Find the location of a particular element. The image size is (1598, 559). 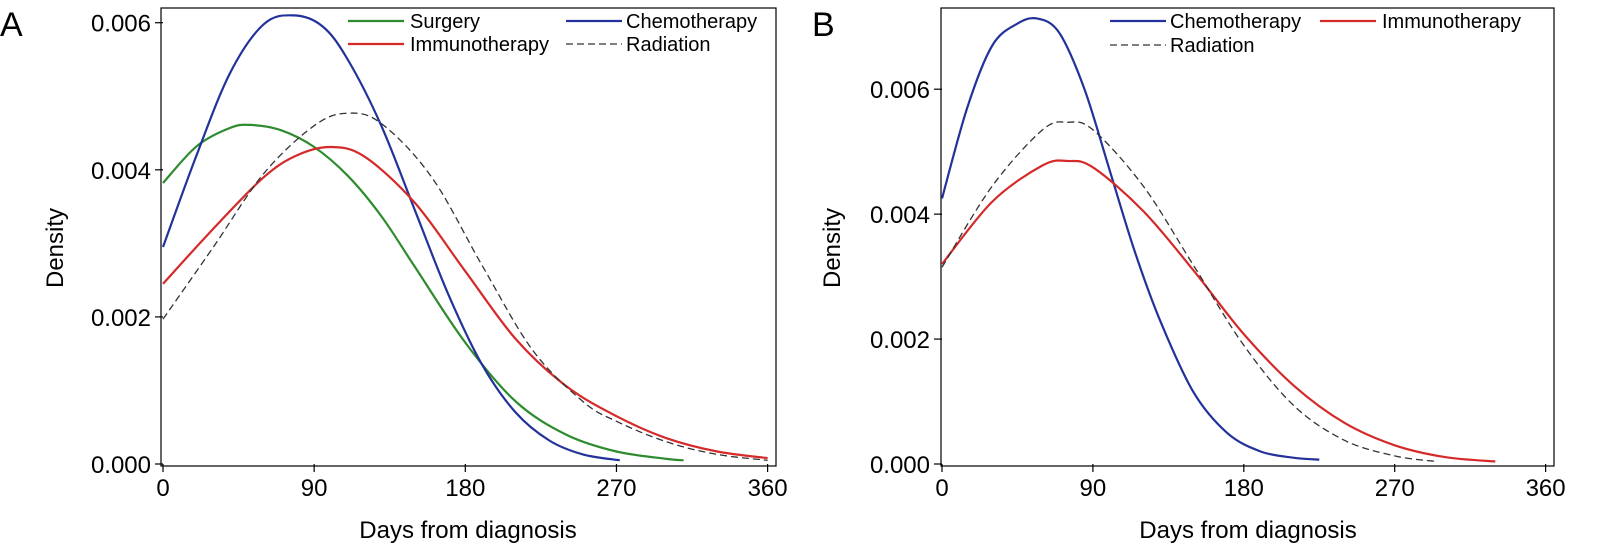

legend-b: Chemotherapy Immunotherapy Radiation is located at coordinates (1315, 34).